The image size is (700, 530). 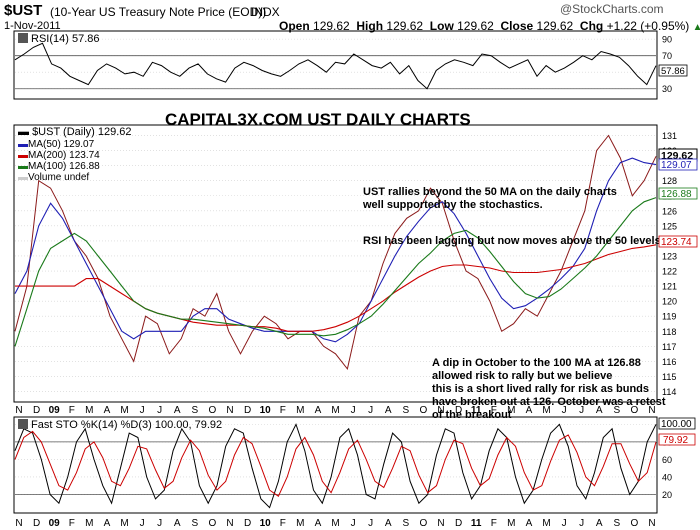 I want to click on chart-date: 1-Nov-2011, so click(x=32, y=26).